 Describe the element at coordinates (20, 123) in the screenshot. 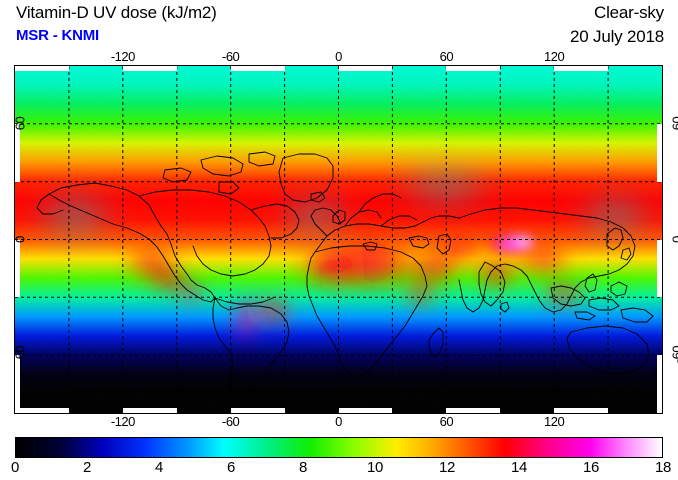

I see `left-latitude-label: 60` at that location.